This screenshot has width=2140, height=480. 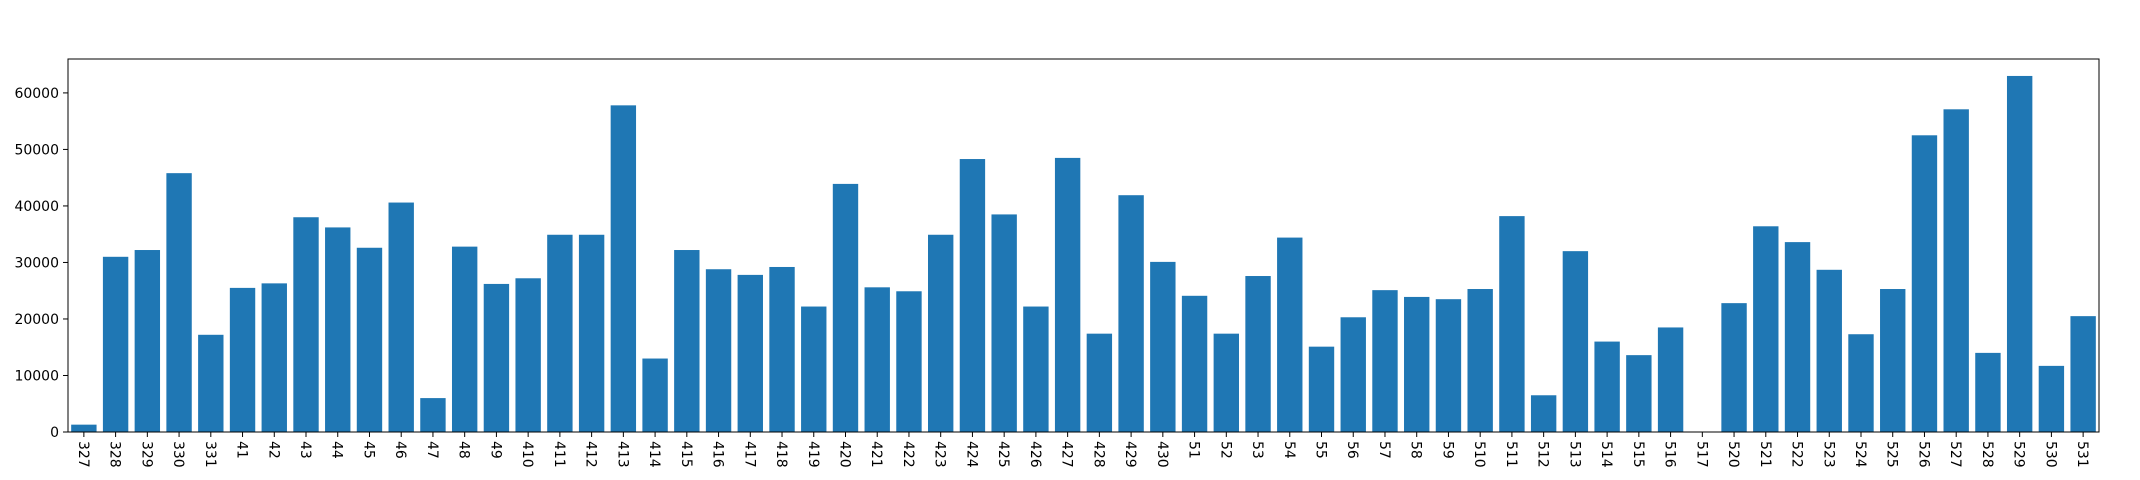 I want to click on x-tick-label: 331, so click(x=210, y=454).